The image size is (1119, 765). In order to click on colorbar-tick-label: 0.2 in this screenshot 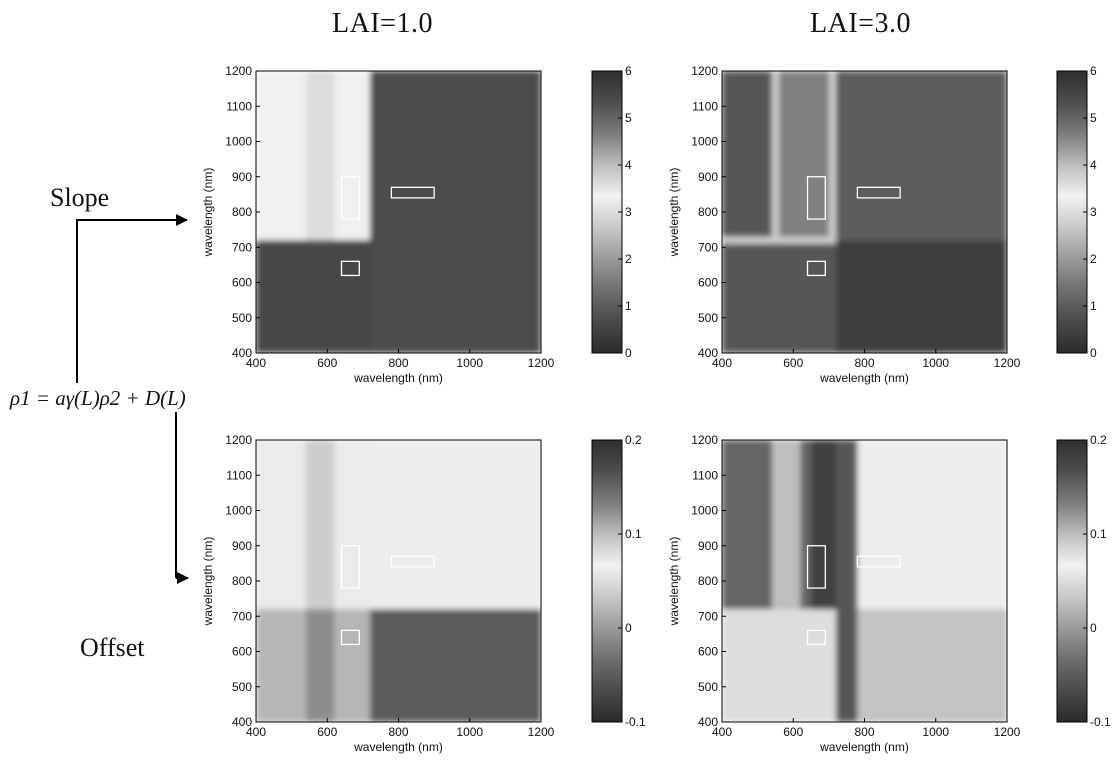, I will do `click(1098, 440)`.